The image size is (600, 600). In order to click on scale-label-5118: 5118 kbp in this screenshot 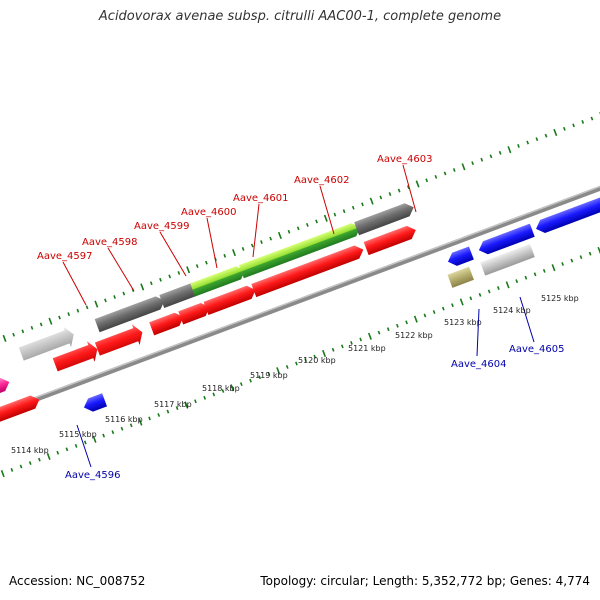, I will do `click(221, 388)`.